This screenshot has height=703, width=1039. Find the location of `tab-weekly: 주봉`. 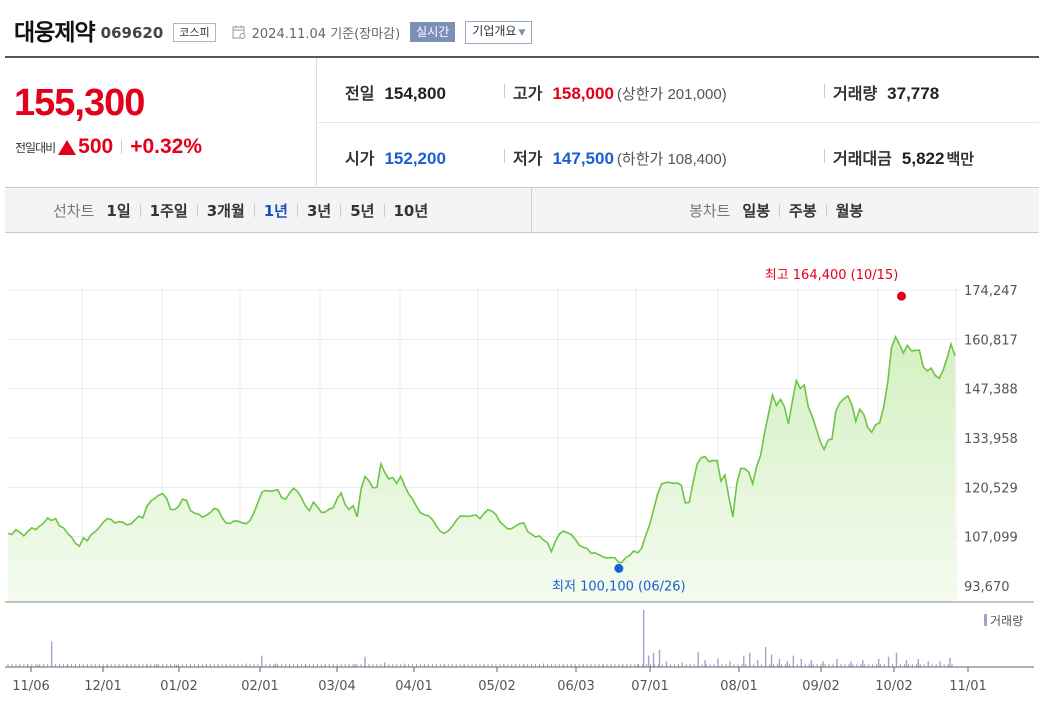

tab-weekly: 주봉 is located at coordinates (803, 211).